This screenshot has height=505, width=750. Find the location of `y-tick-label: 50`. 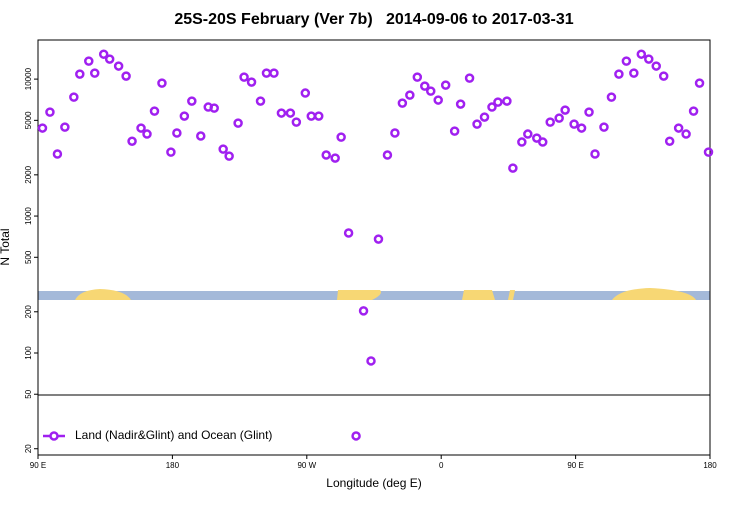

y-tick-label: 50 is located at coordinates (28, 393).